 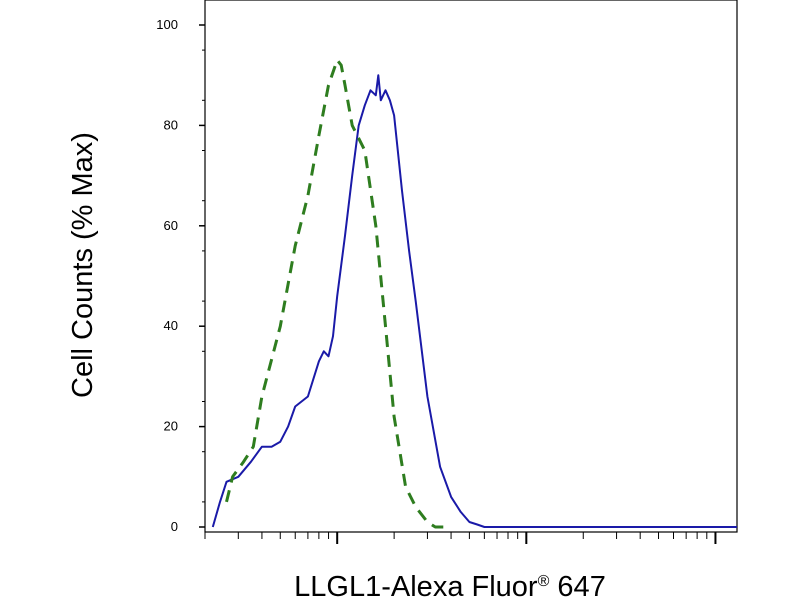 What do you see at coordinates (167, 24) in the screenshot?
I see `y-tick-label: 100` at bounding box center [167, 24].